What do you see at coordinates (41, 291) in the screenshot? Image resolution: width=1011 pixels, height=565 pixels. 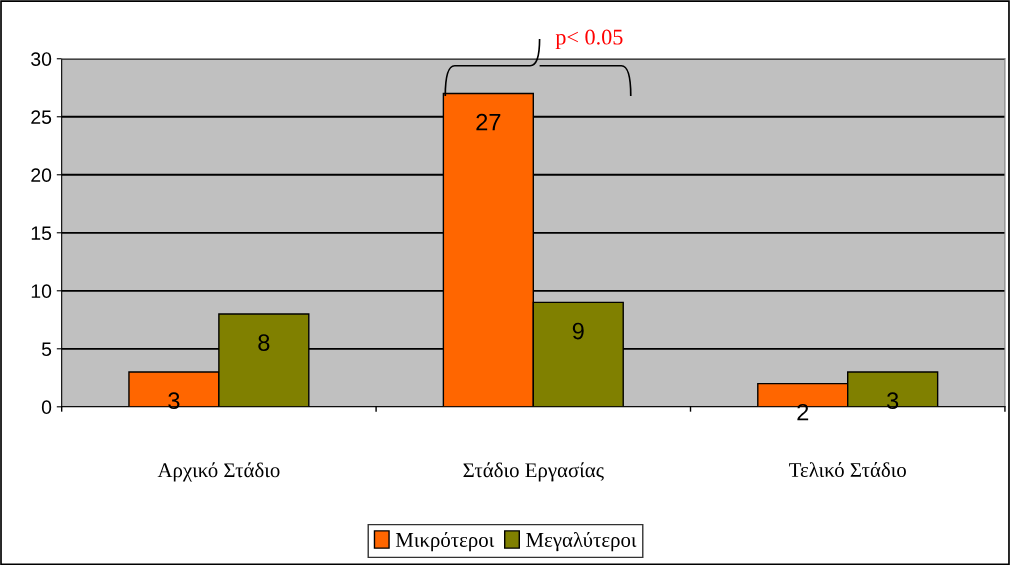 I see `y-tick-label: 10` at bounding box center [41, 291].